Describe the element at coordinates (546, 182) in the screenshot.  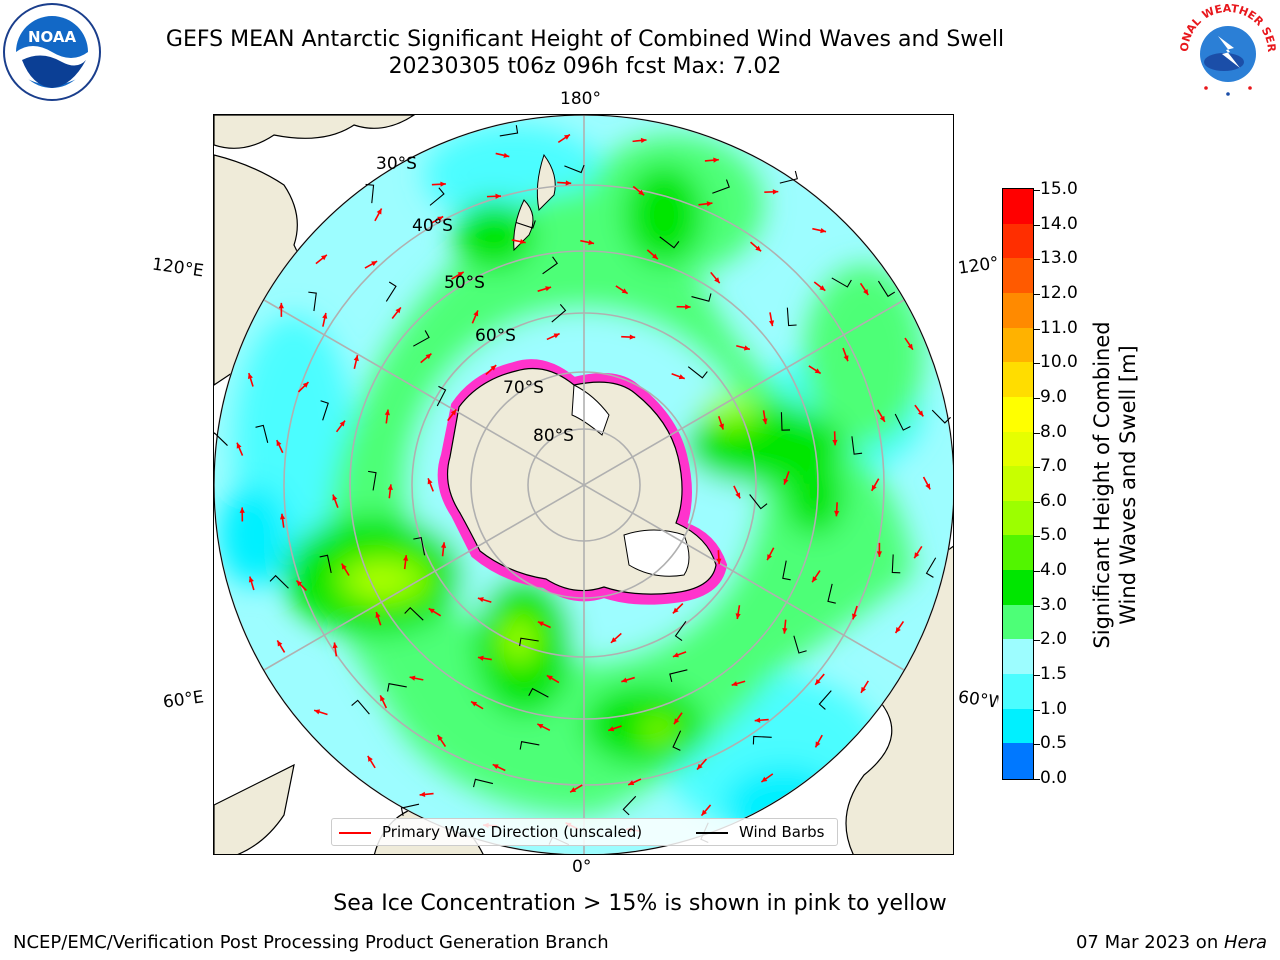
I see `new-zealand` at that location.